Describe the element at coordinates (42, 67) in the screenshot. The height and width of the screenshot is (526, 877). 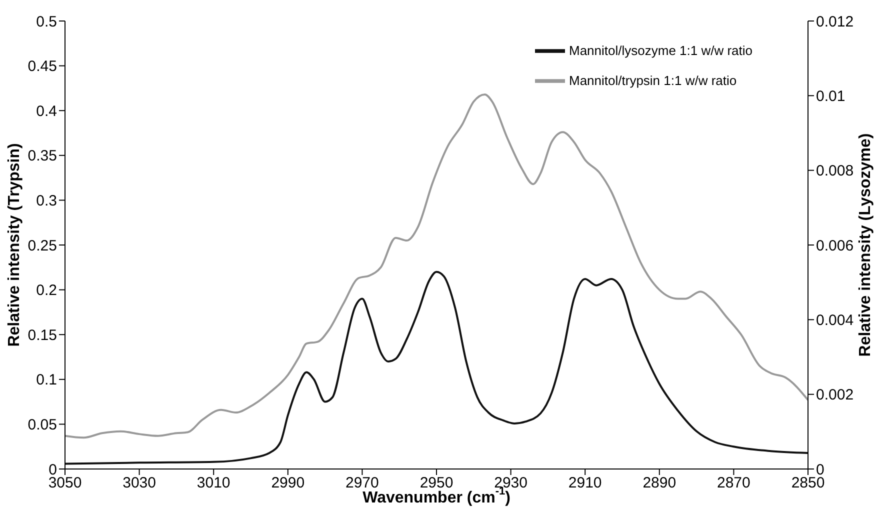
I see `y-tick-label: 0.45` at that location.